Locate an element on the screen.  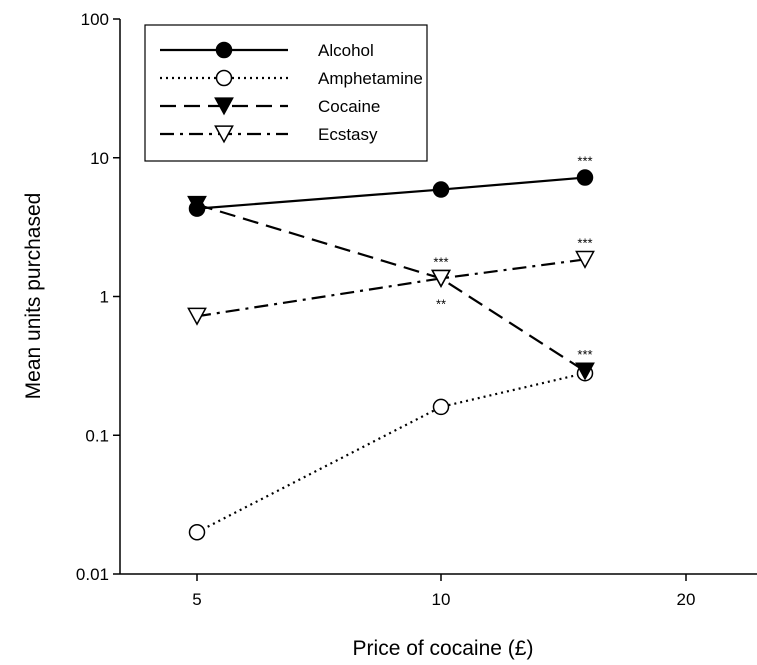
x-tick-label: 5 is located at coordinates (196, 599).